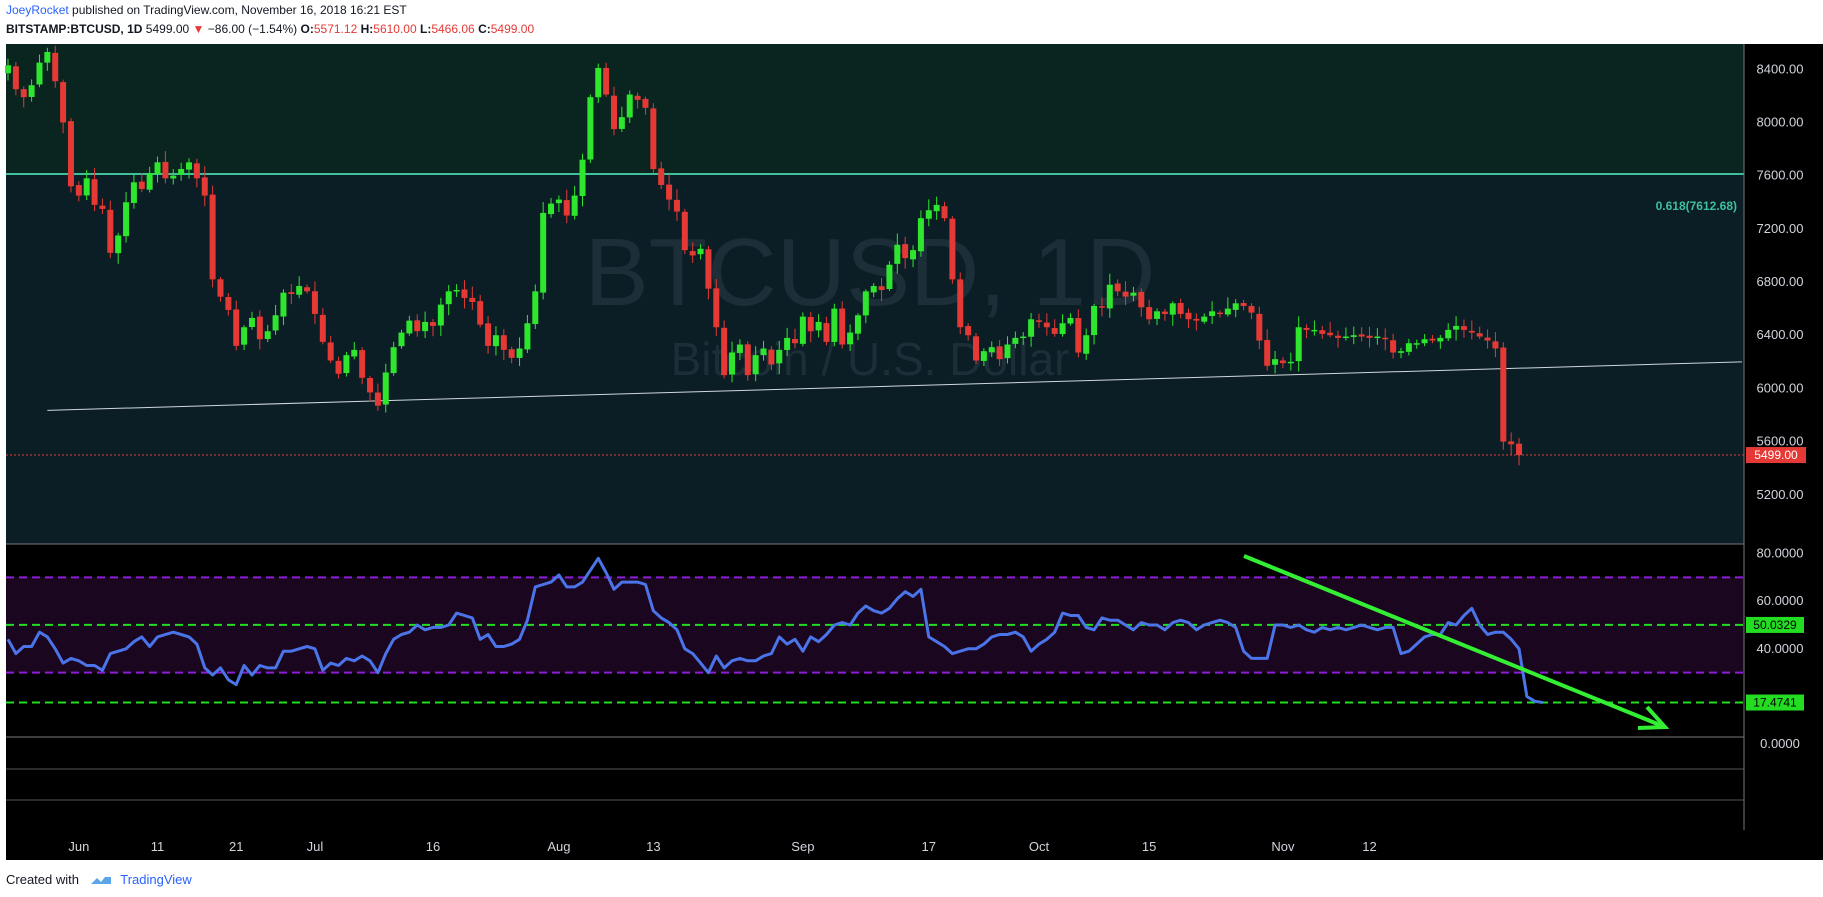 The height and width of the screenshot is (897, 1823). What do you see at coordinates (100, 881) in the screenshot?
I see `tradingview-logo-icon` at bounding box center [100, 881].